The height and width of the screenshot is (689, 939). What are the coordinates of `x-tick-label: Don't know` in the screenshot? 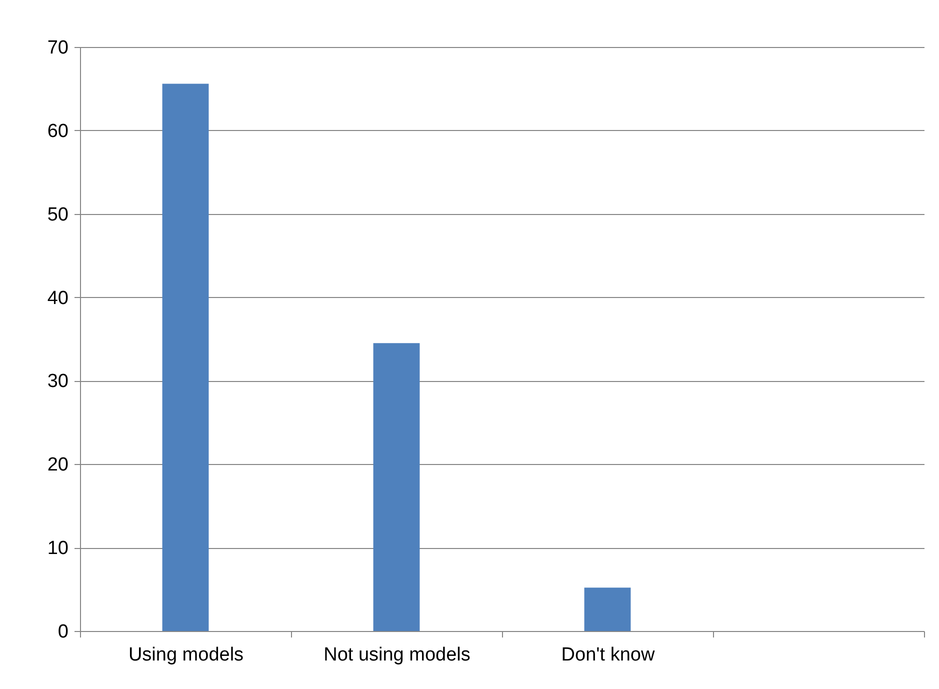 It's located at (608, 655).